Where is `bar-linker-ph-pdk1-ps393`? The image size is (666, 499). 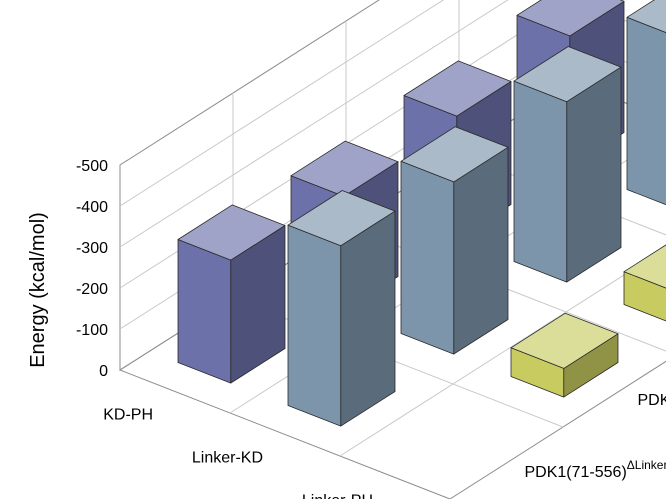 bar-linker-ph-pdk1-ps393 is located at coordinates (644, 283).